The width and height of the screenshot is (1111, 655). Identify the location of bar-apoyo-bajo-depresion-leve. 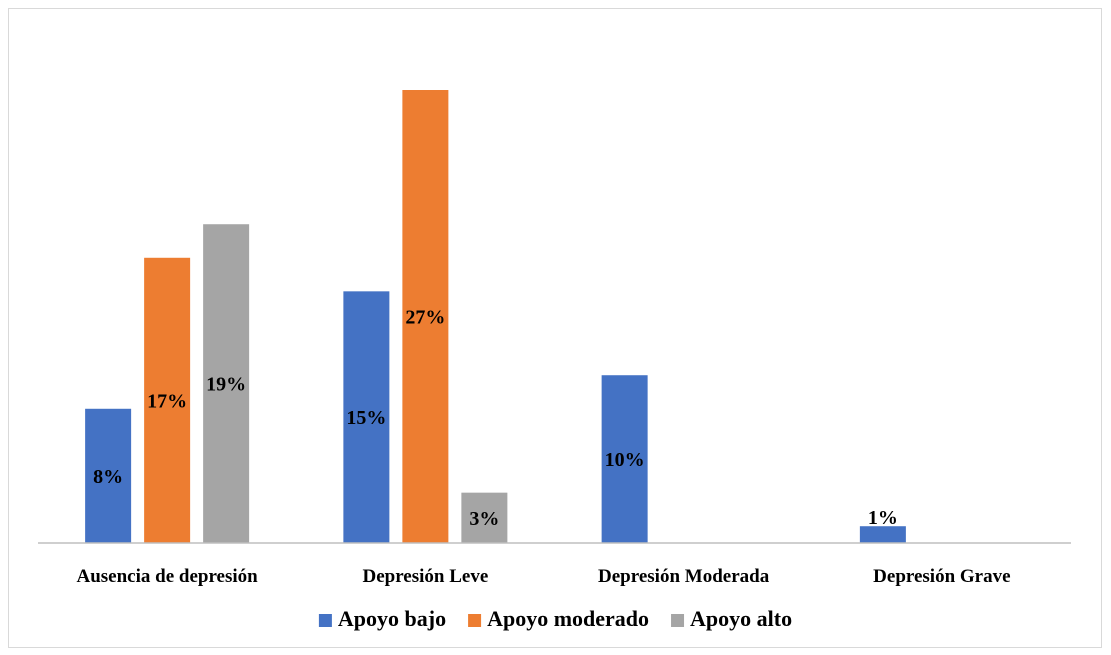
(366, 417).